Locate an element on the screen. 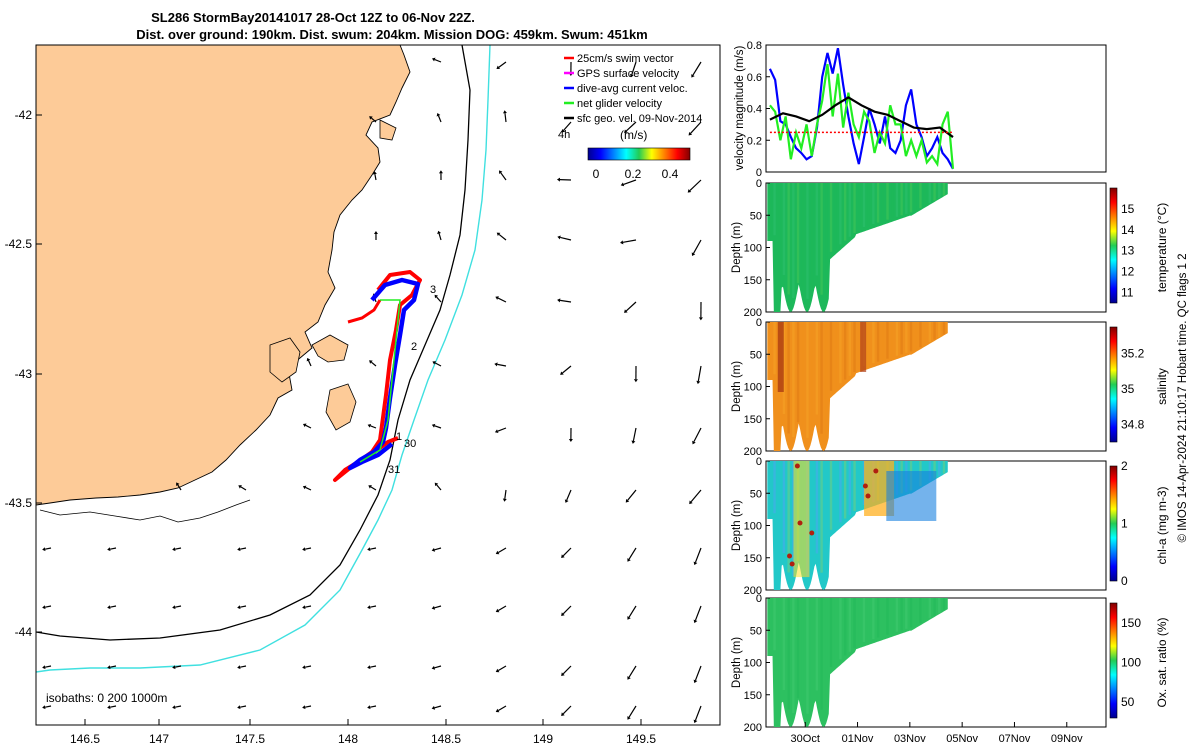  section-ytick-label: 150 is located at coordinates (753, 420).